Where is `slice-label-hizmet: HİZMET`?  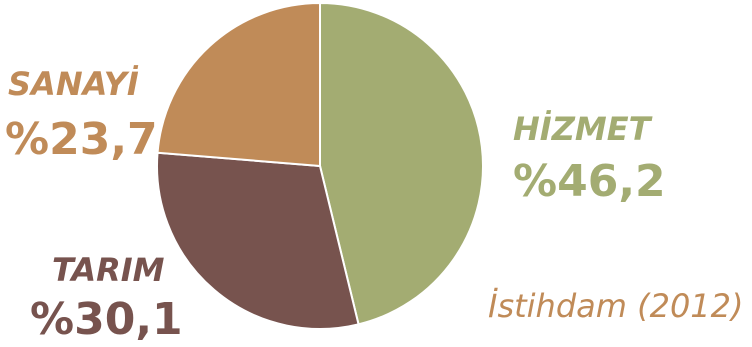
slice-label-hizmet: HİZMET is located at coordinates (582, 129).